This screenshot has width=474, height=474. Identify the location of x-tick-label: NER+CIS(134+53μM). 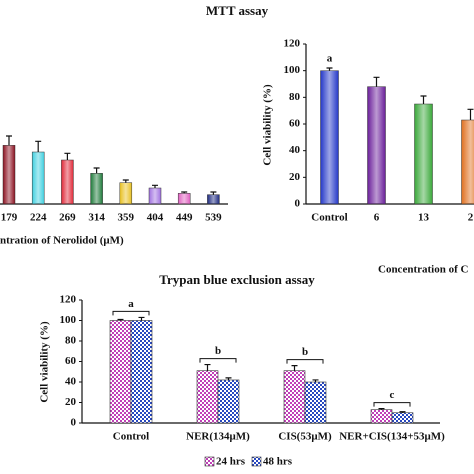
(392, 437).